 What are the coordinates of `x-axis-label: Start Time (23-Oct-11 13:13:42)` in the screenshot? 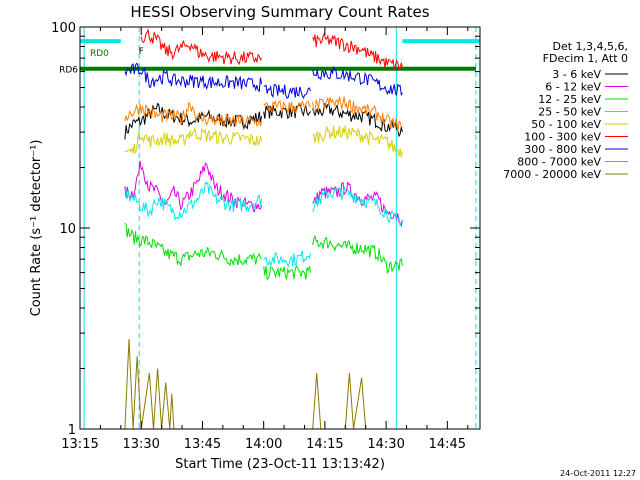 It's located at (280, 464).